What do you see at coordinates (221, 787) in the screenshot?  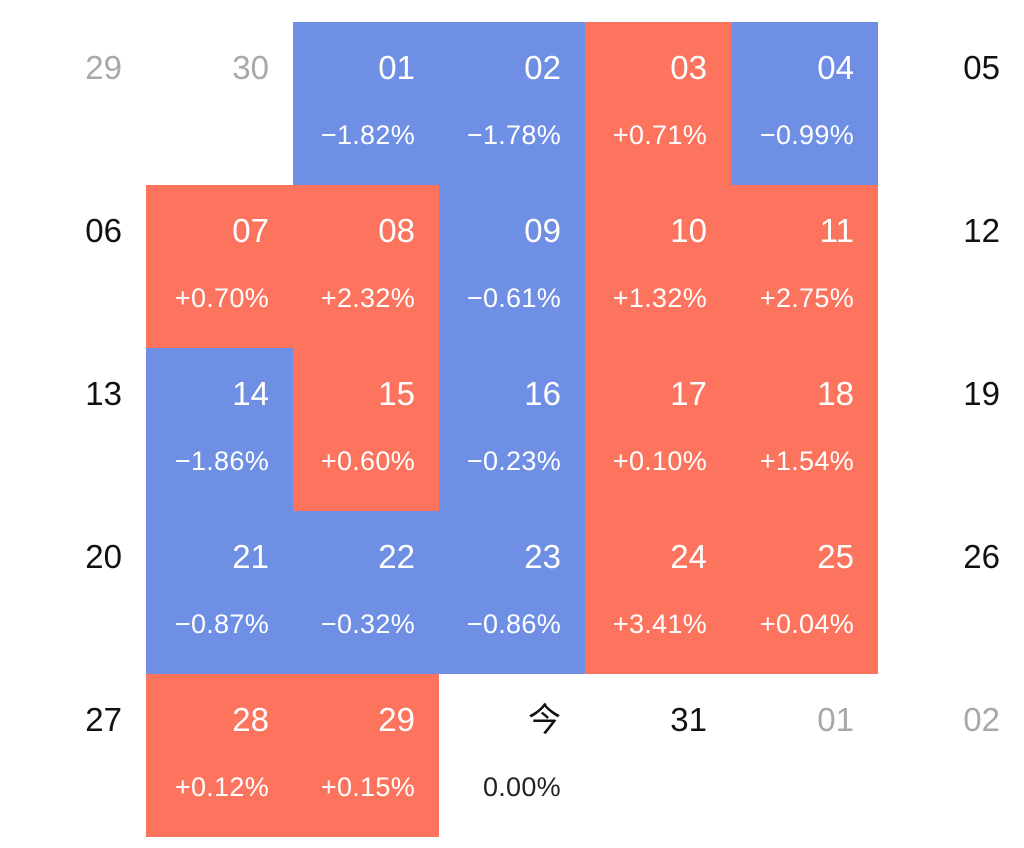 I see `day-change-percent: +0.12%` at bounding box center [221, 787].